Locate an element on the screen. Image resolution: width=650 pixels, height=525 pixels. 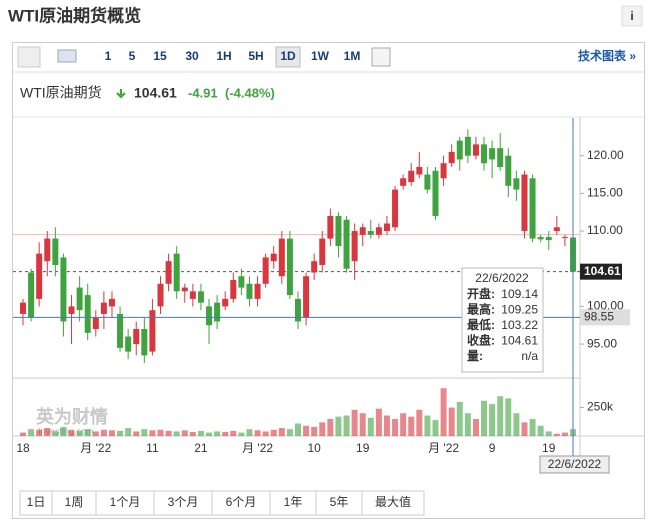
interval-active is located at coordinates (288, 57).